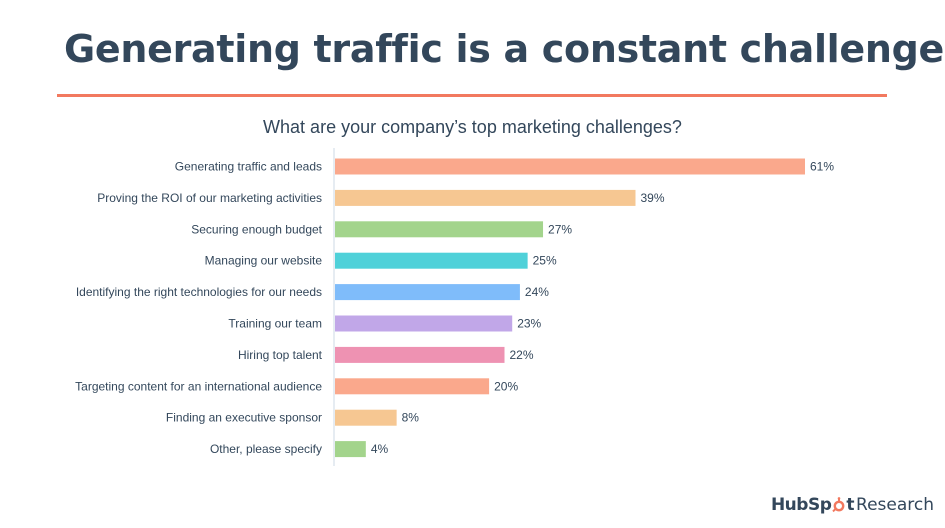 Image resolution: width=945 pixels, height=528 pixels. Describe the element at coordinates (652, 198) in the screenshot. I see `data-label: 39%` at that location.